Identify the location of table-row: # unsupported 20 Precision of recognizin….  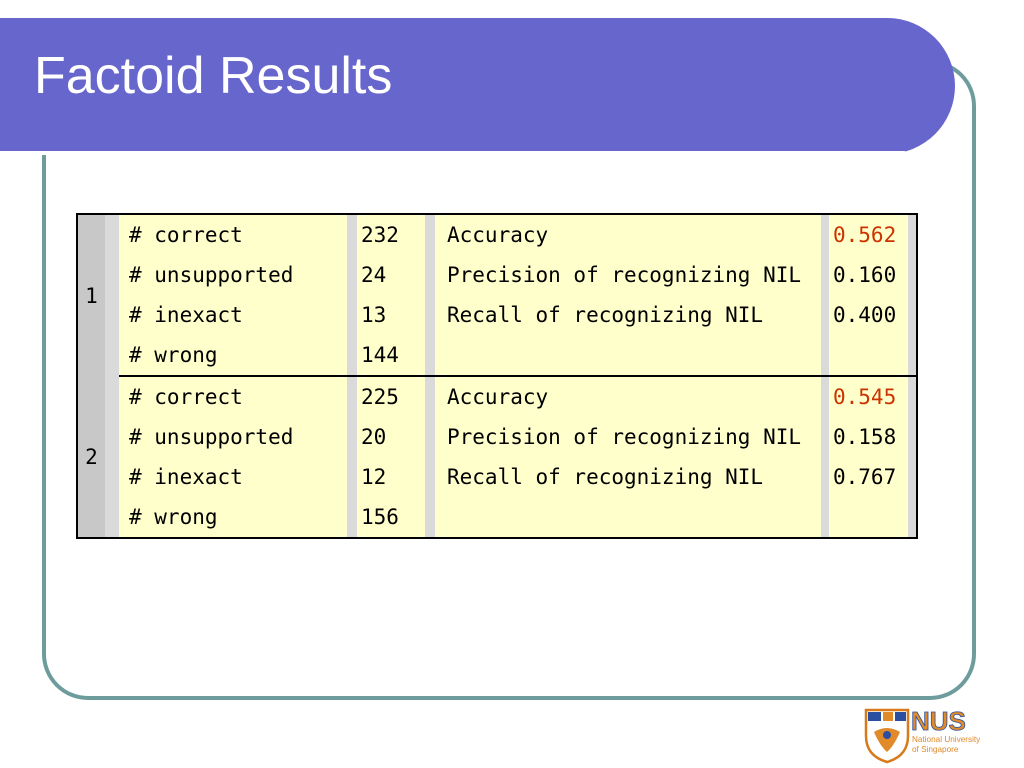
(497, 436).